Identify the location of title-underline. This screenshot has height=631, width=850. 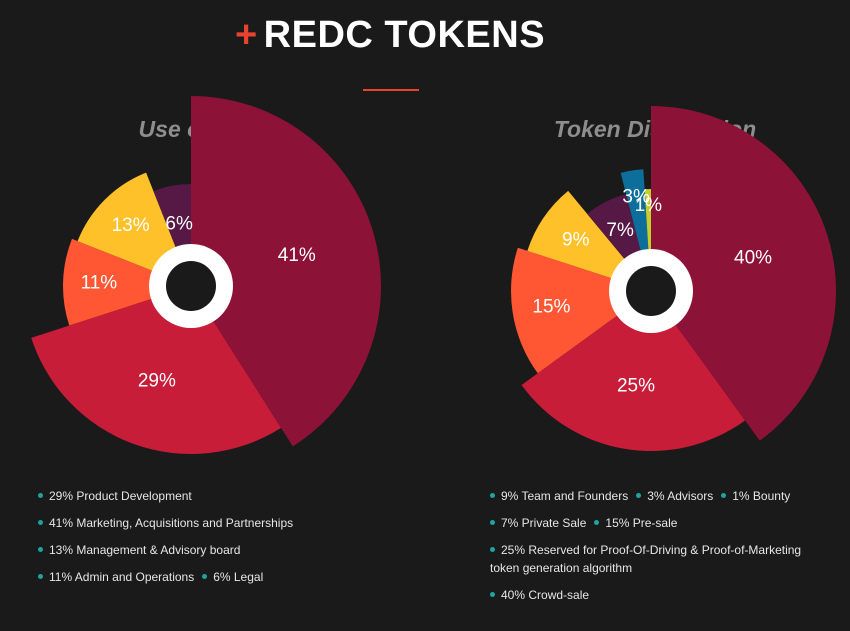
(391, 90).